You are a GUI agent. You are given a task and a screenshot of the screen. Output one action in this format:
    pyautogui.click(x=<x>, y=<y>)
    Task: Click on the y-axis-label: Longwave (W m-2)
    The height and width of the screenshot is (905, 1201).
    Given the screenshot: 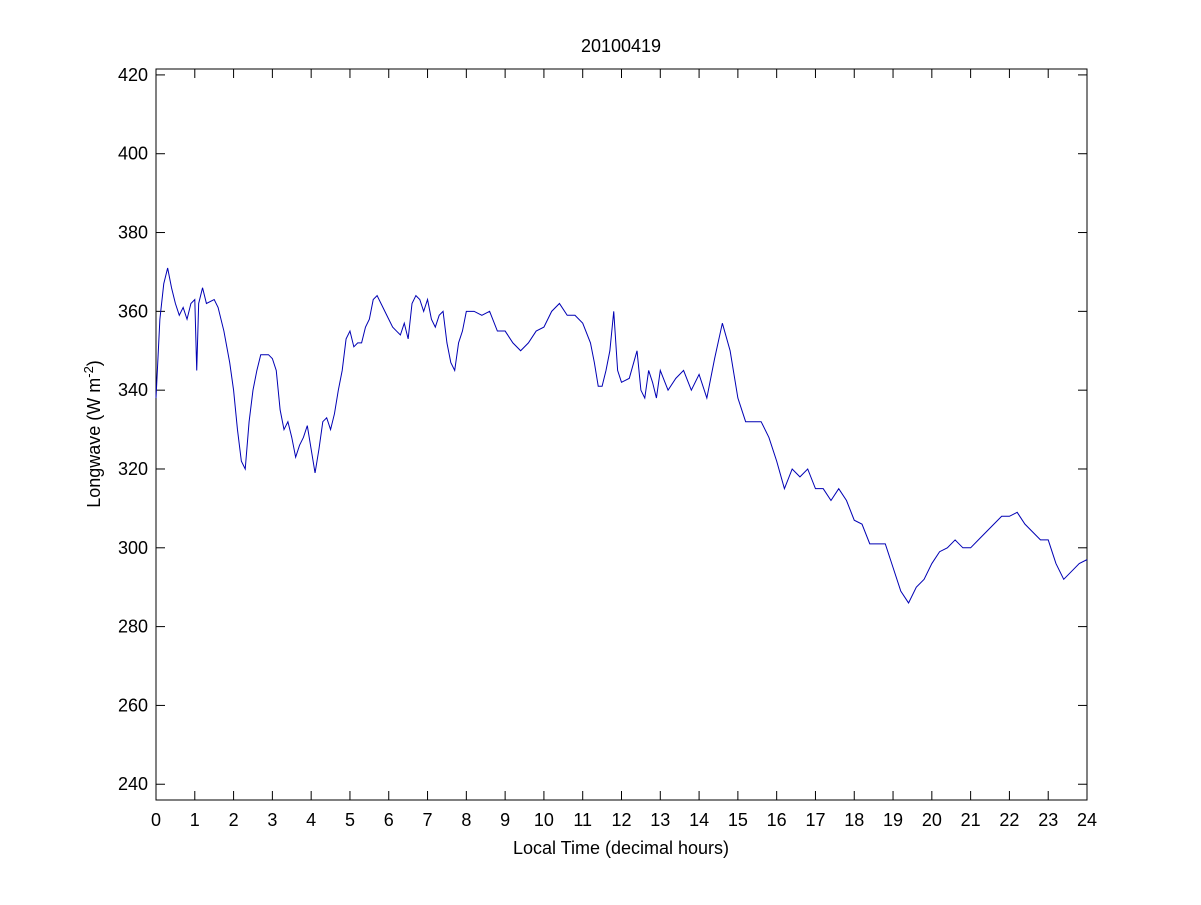 What is the action you would take?
    pyautogui.click(x=93, y=434)
    